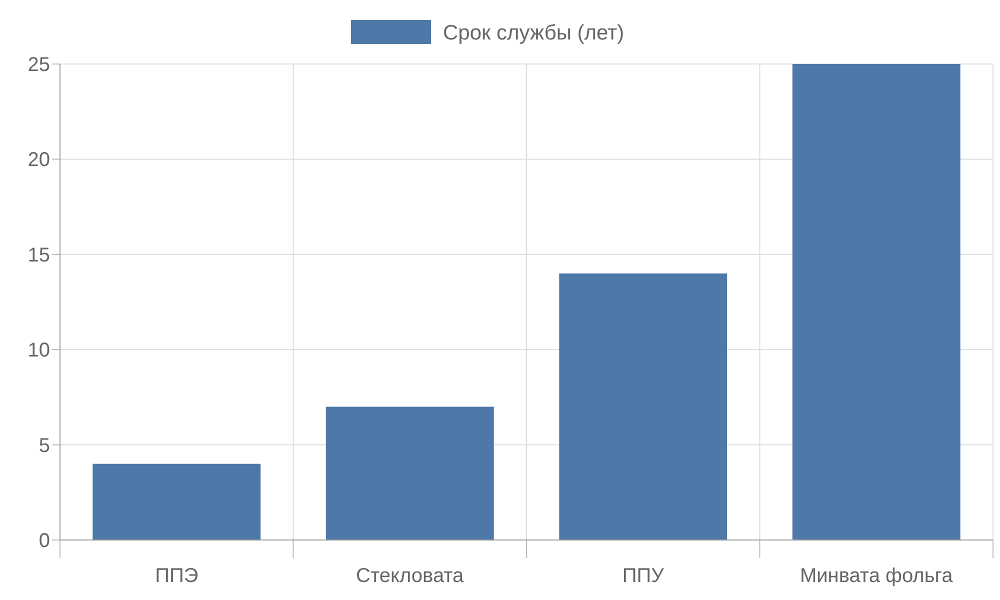  Describe the element at coordinates (410, 576) in the screenshot. I see `x-tick-label: Стекловата` at that location.